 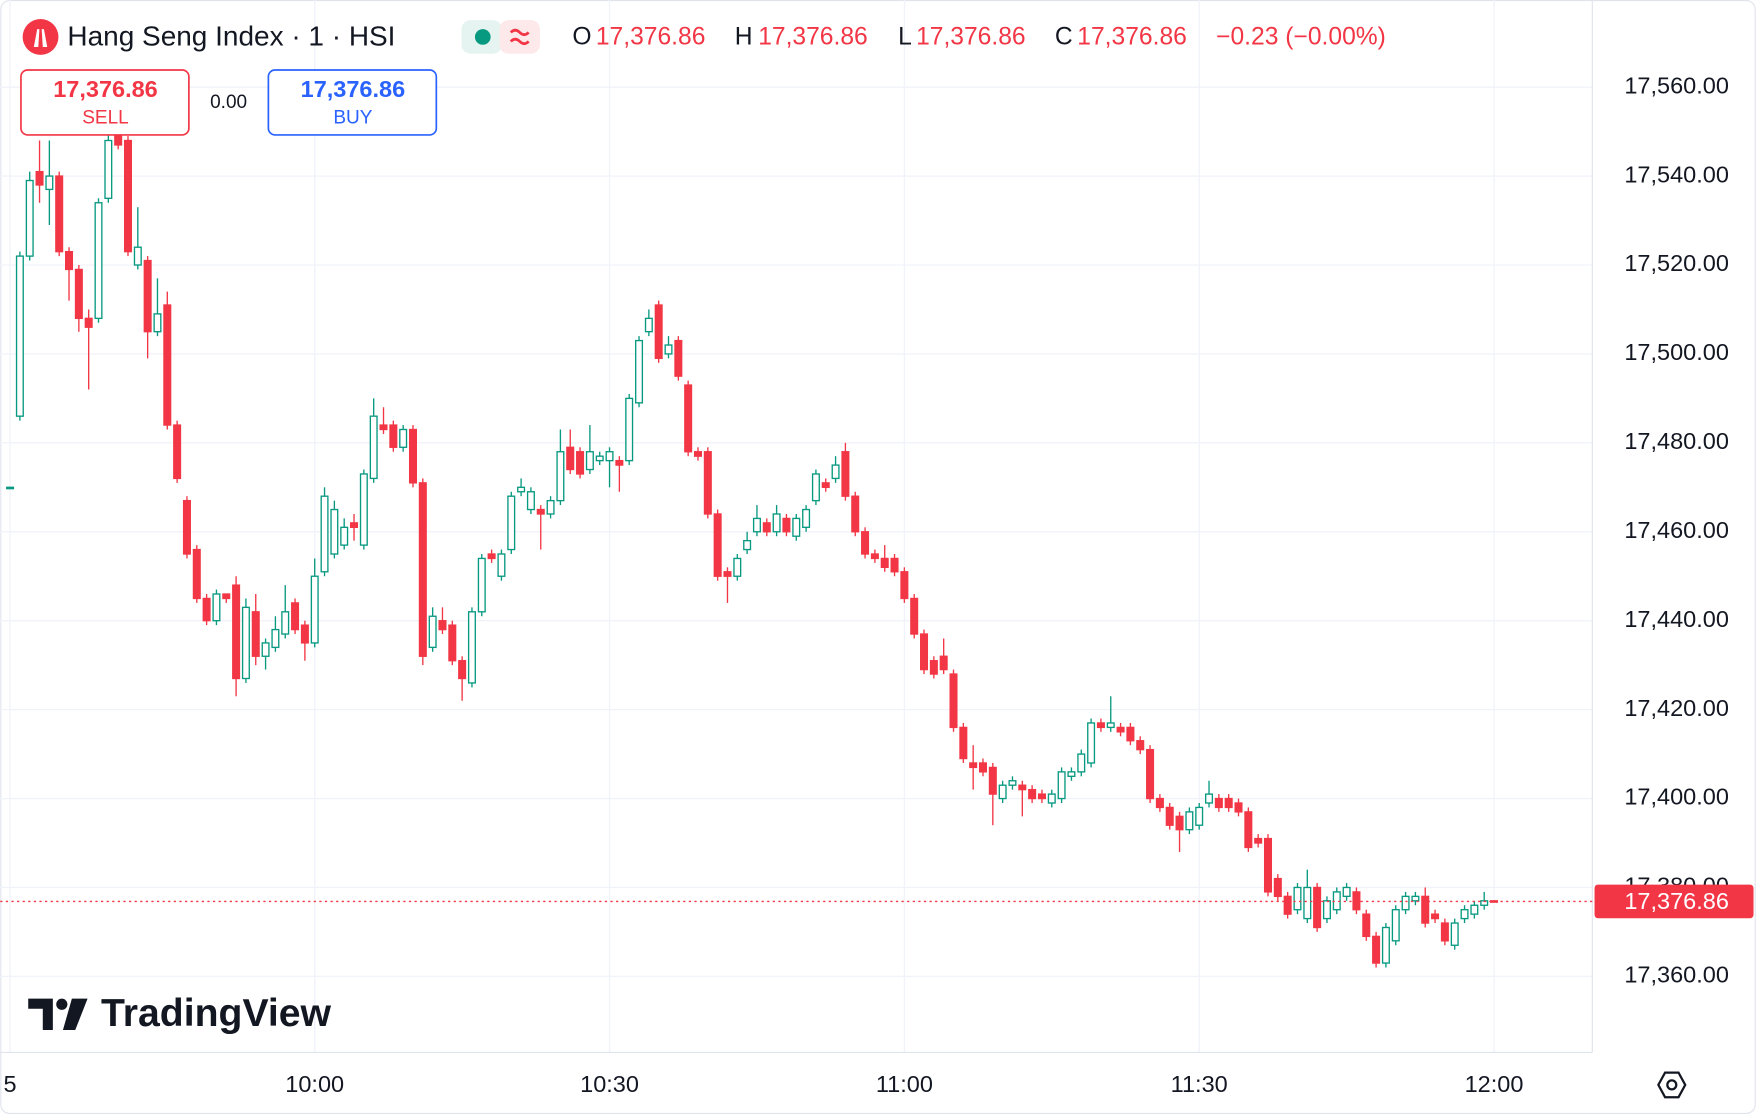 What do you see at coordinates (105, 118) in the screenshot?
I see `sell-label: SELL` at bounding box center [105, 118].